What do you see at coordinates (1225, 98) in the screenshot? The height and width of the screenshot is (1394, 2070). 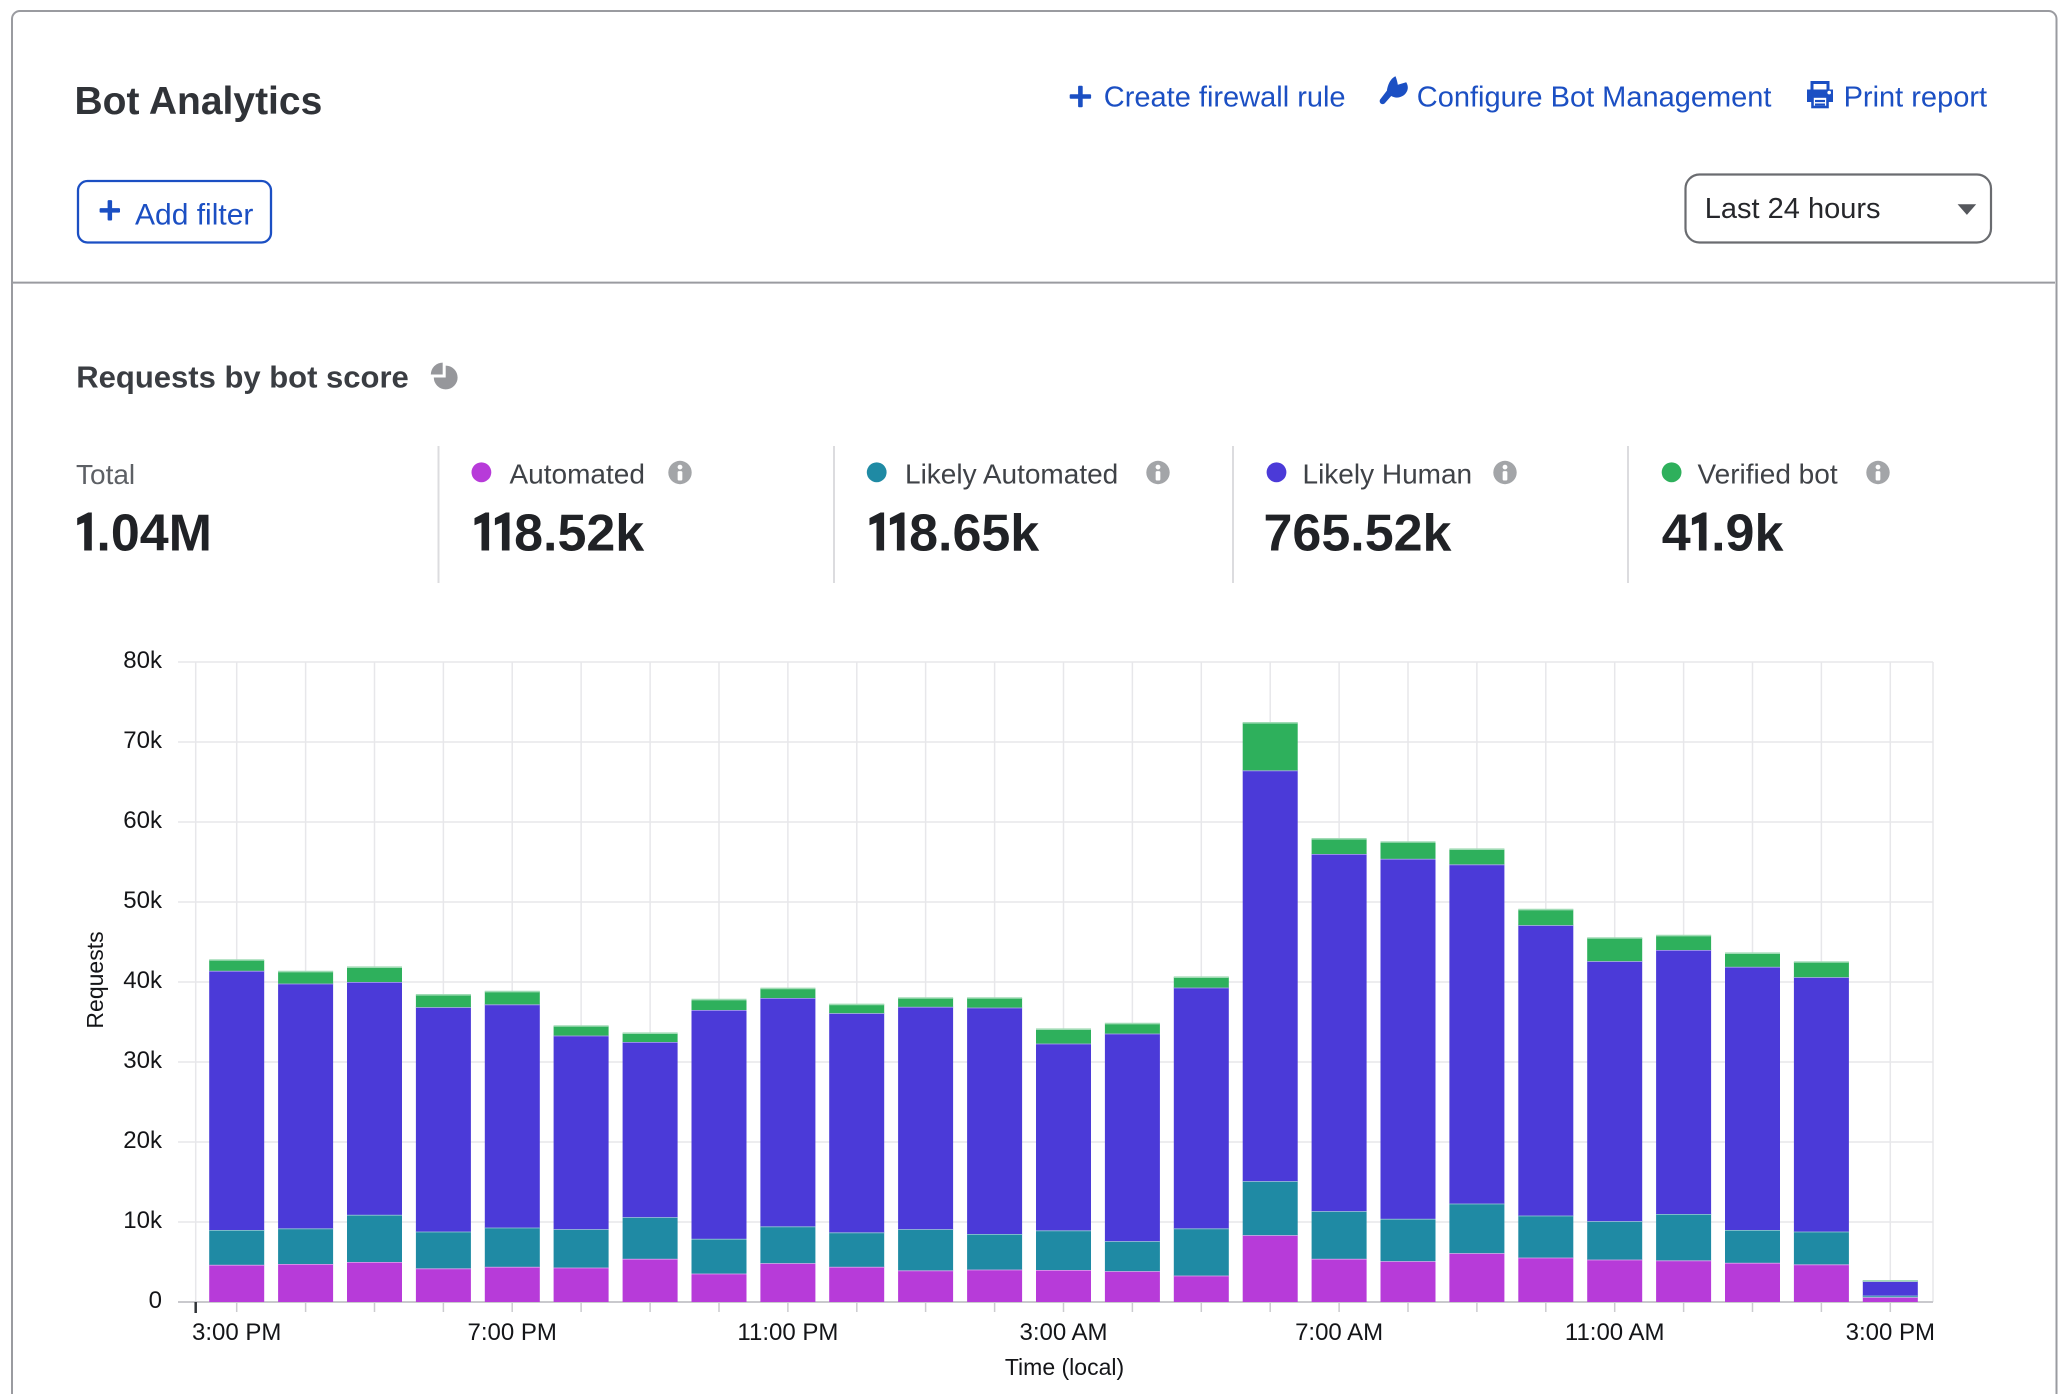 I see `svg-text: Create firewall rule` at bounding box center [1225, 98].